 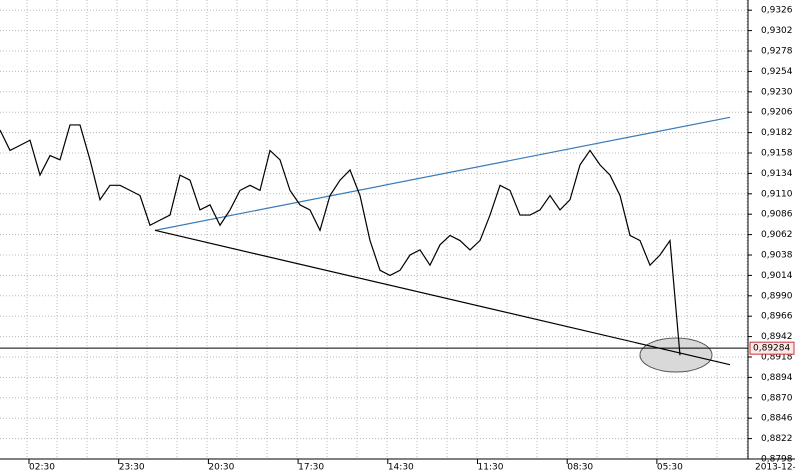 What do you see at coordinates (777, 419) in the screenshot?
I see `y-tick-label: 0,8846` at bounding box center [777, 419].